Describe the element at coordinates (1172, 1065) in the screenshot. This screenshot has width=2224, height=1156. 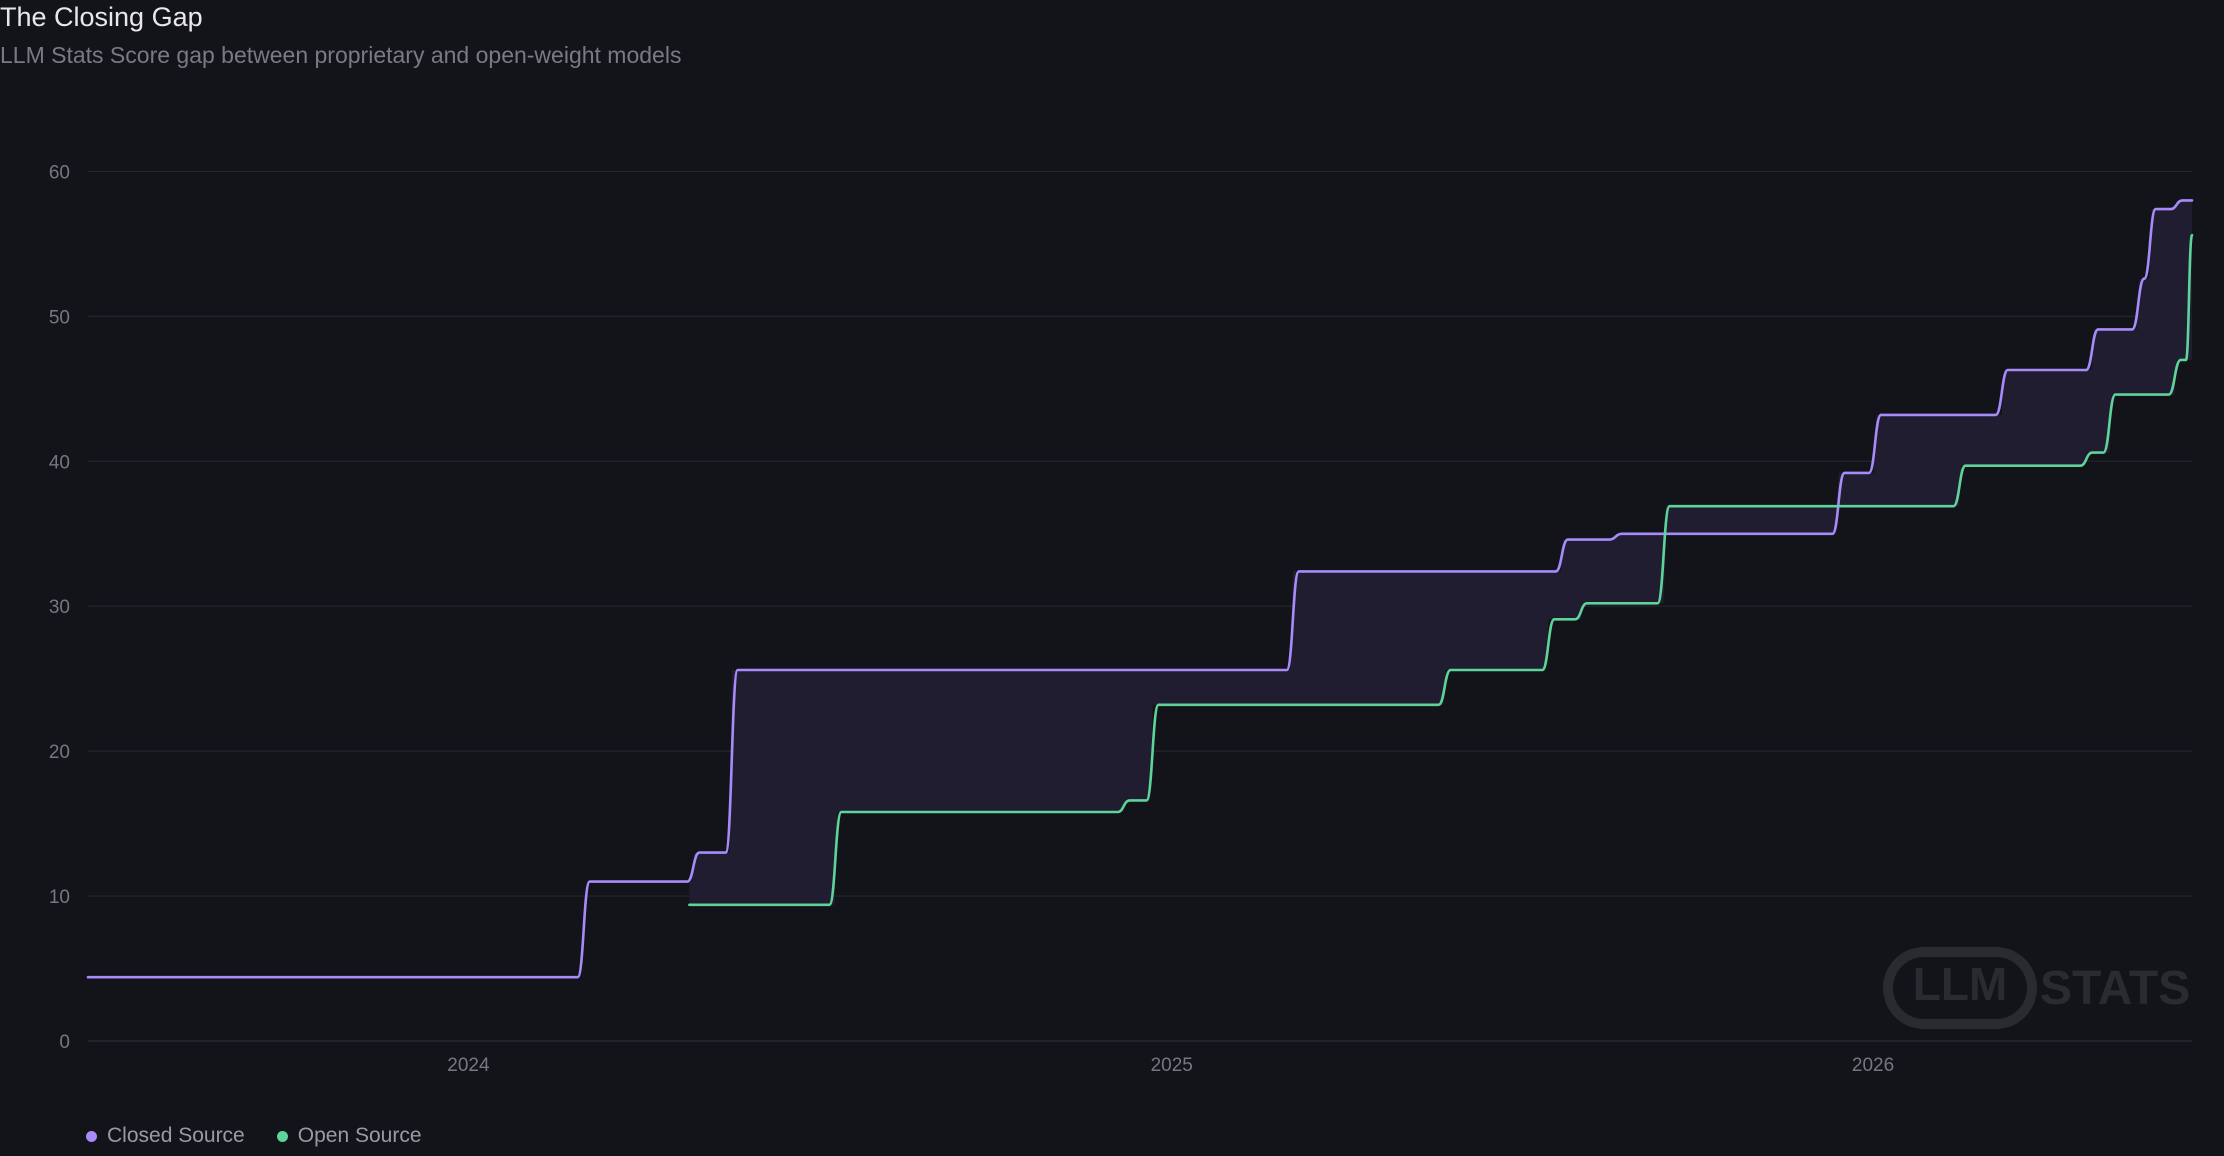
I see `x-tick-label-2025: 2025` at that location.